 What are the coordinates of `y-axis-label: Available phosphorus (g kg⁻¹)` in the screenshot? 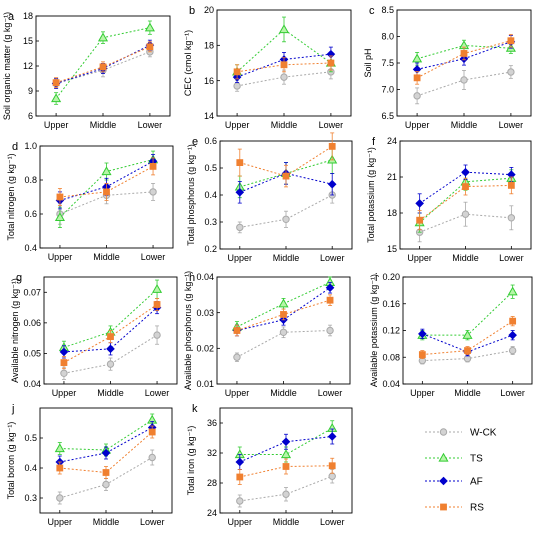 It's located at (188, 330).